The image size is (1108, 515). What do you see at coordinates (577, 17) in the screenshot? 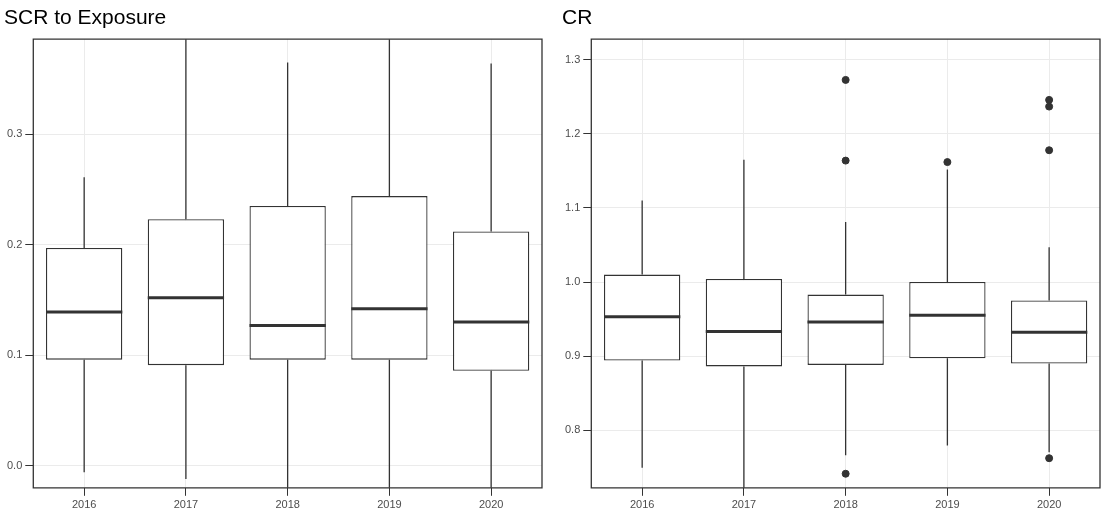
I see `chart-title: CR` at bounding box center [577, 17].